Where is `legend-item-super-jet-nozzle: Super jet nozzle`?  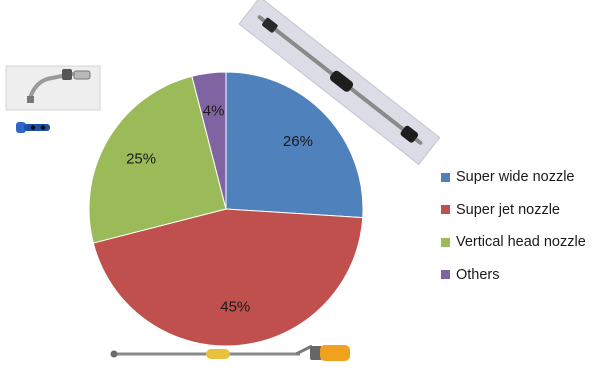 legend-item-super-jet-nozzle: Super jet nozzle is located at coordinates (513, 210).